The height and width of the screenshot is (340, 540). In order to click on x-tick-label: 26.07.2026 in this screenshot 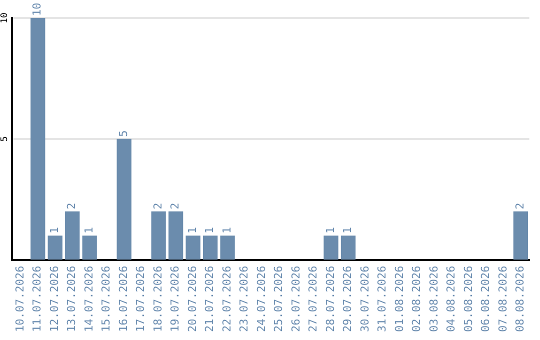, I will do `click(295, 299)`.